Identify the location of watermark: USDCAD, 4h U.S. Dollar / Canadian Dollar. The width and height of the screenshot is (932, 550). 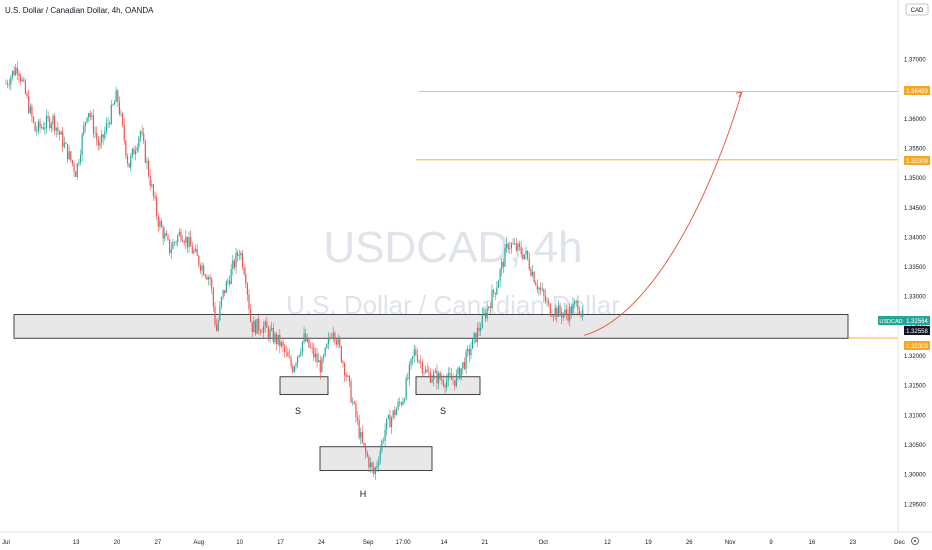
(453, 271).